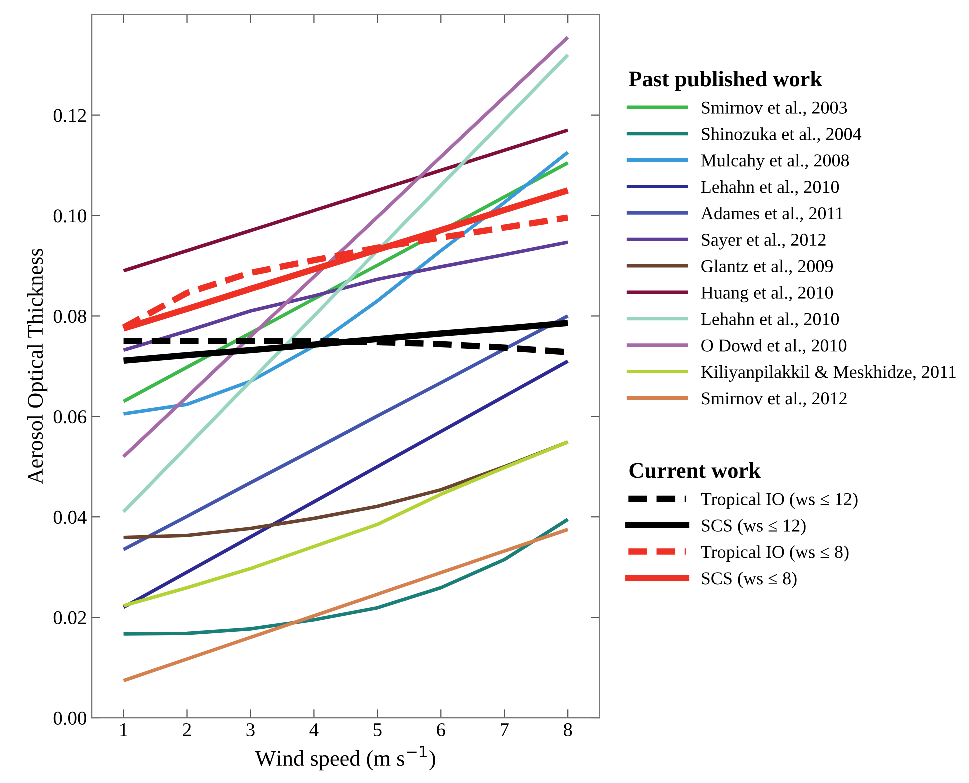  Describe the element at coordinates (70, 115) in the screenshot. I see `y-tick-label: 0.12` at that location.